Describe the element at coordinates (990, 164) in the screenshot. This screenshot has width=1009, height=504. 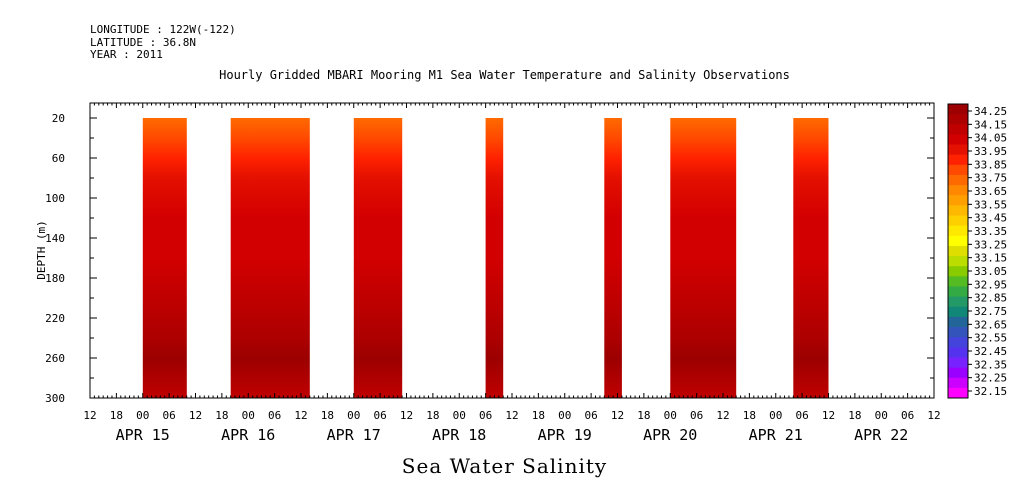
I see `colorbar-label: 33.85` at that location.